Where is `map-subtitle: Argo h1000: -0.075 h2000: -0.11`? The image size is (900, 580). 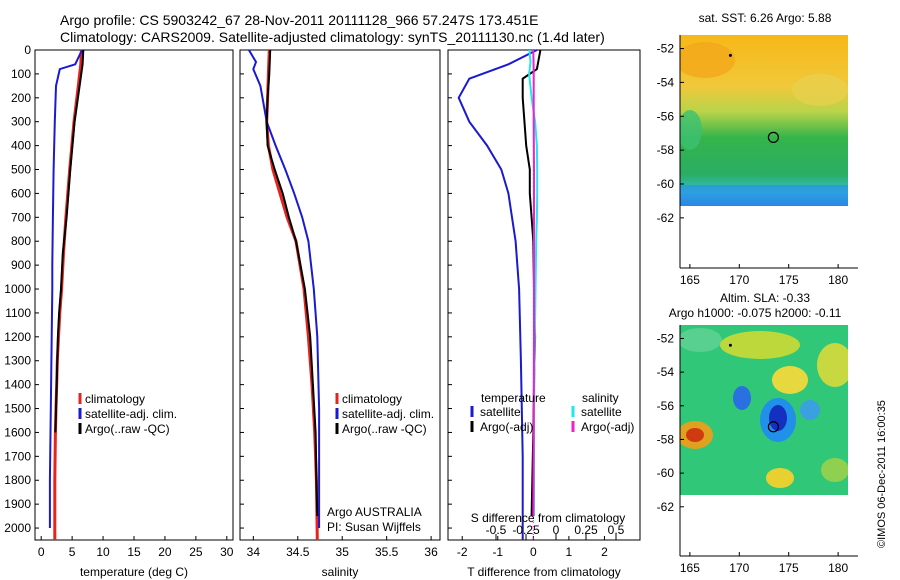
map-subtitle: Argo h1000: -0.075 h2000: -0.11 is located at coordinates (755, 313).